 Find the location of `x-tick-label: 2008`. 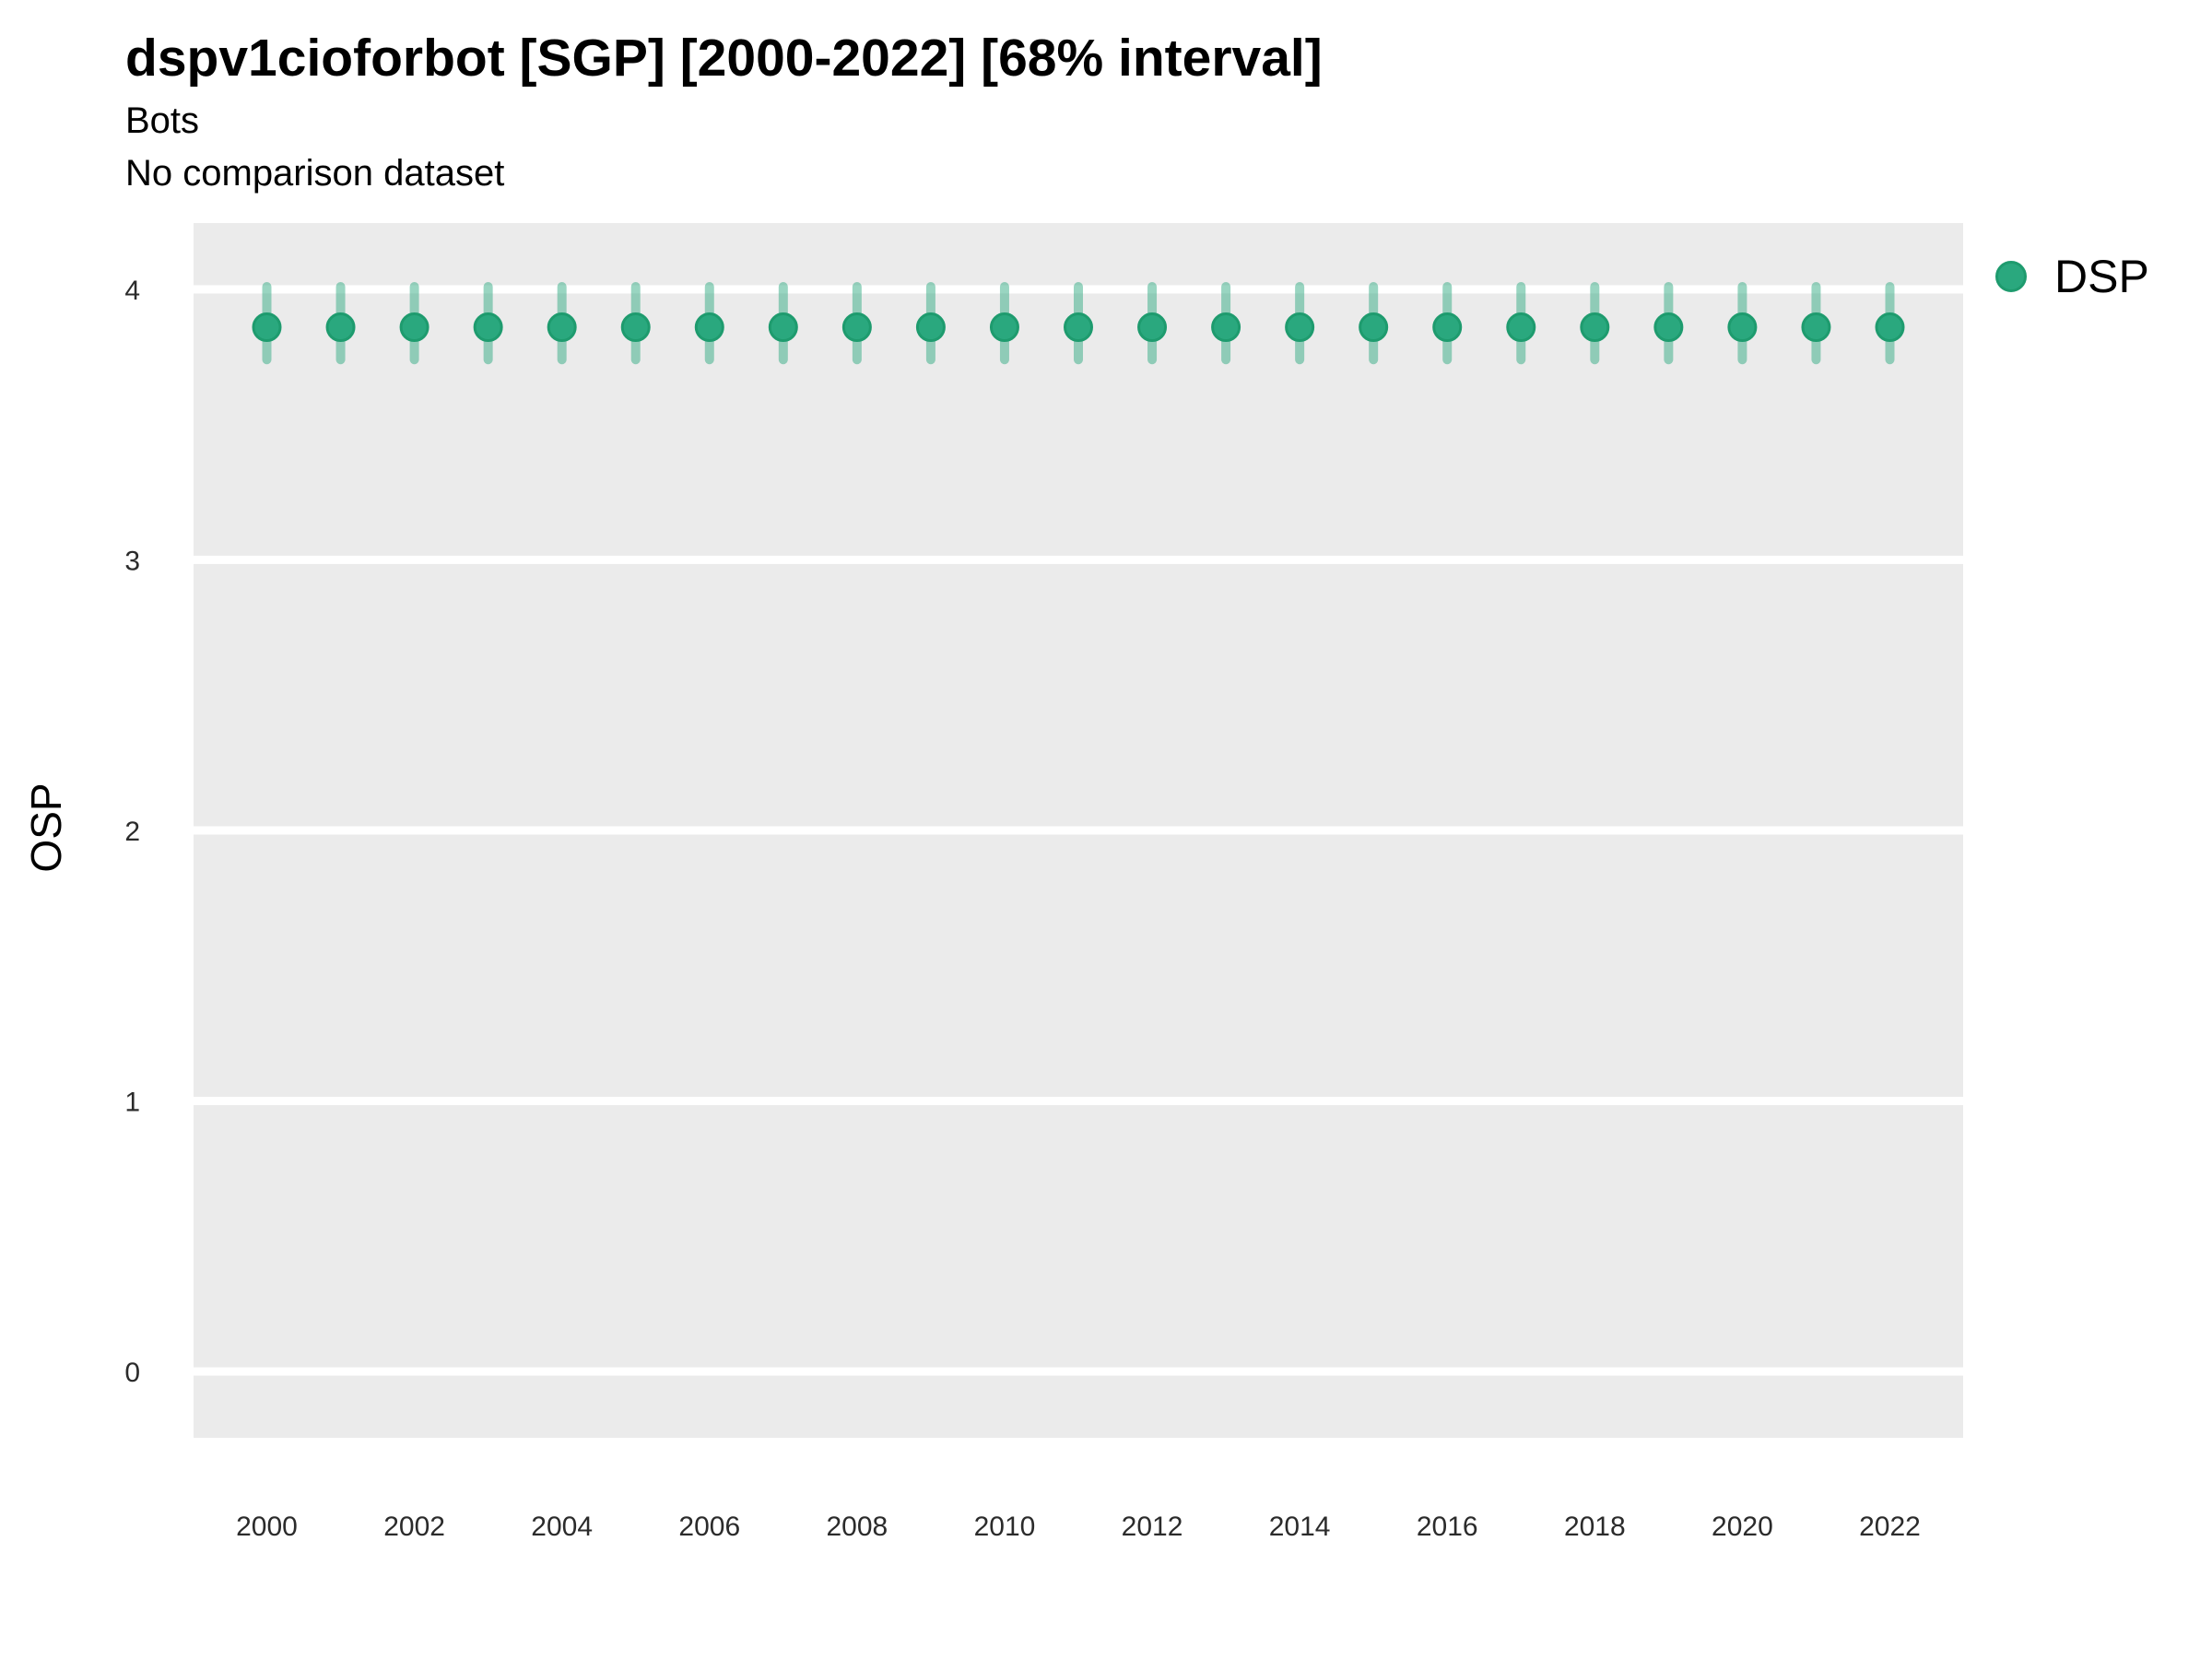

x-tick-label: 2008 is located at coordinates (857, 1527).